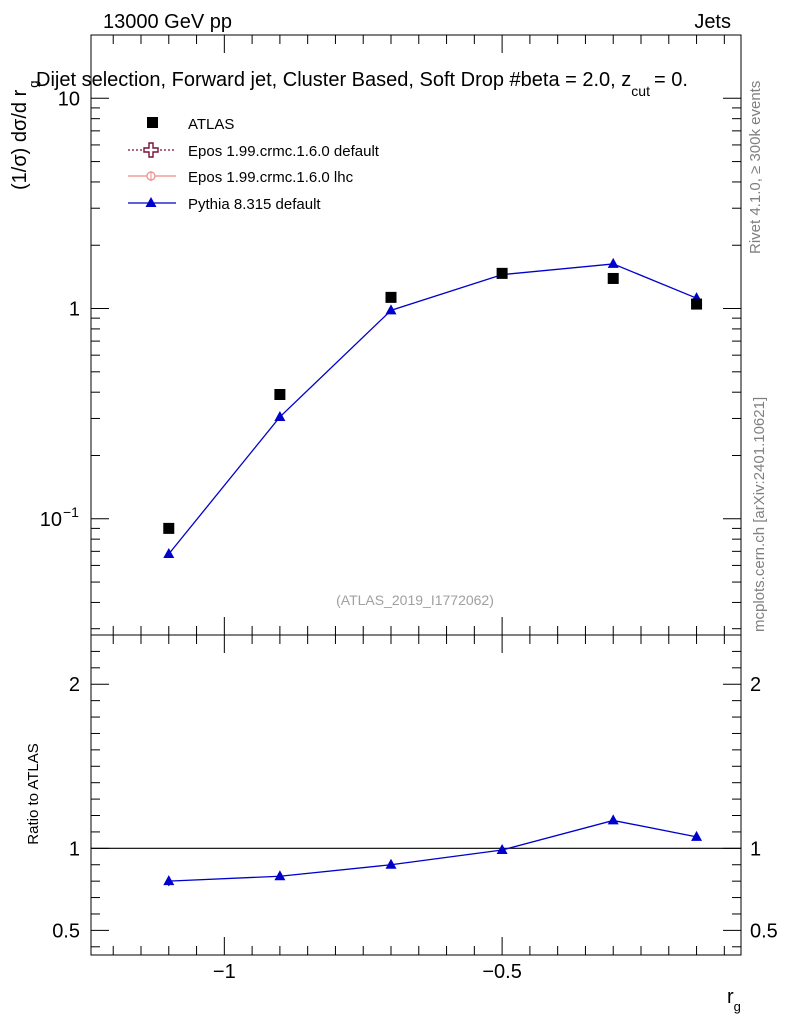 Image resolution: width=786 pixels, height=1024 pixels. Describe the element at coordinates (211, 124) in the screenshot. I see `legend-atlas-label: ATLAS` at that location.